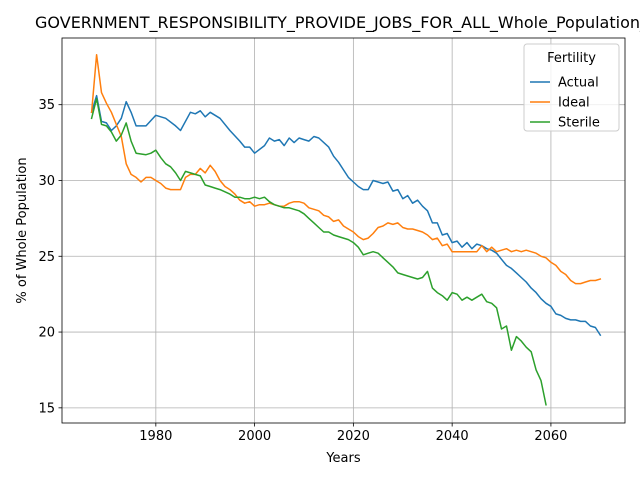 The image size is (640, 480). I want to click on y-tick-label: 15, so click(46, 408).